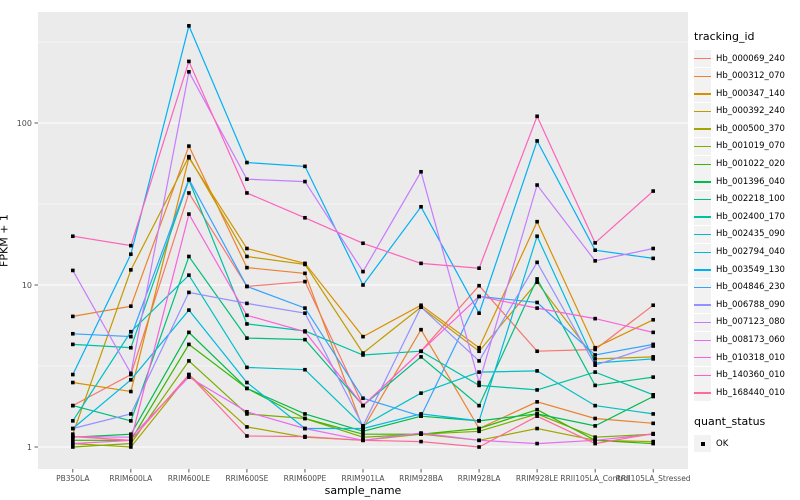 Image resolution: width=800 pixels, height=500 pixels. I want to click on legend-label: Hb_006788_090, so click(750, 304).